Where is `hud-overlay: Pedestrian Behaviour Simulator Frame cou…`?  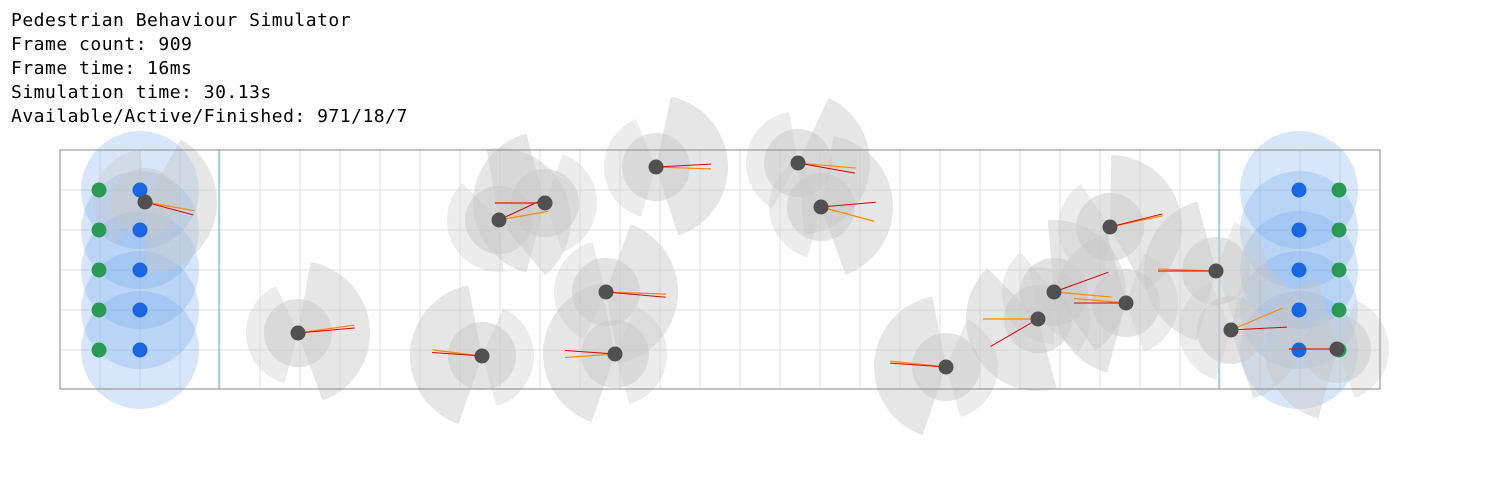 hud-overlay: Pedestrian Behaviour Simulator Frame cou… is located at coordinates (209, 69).